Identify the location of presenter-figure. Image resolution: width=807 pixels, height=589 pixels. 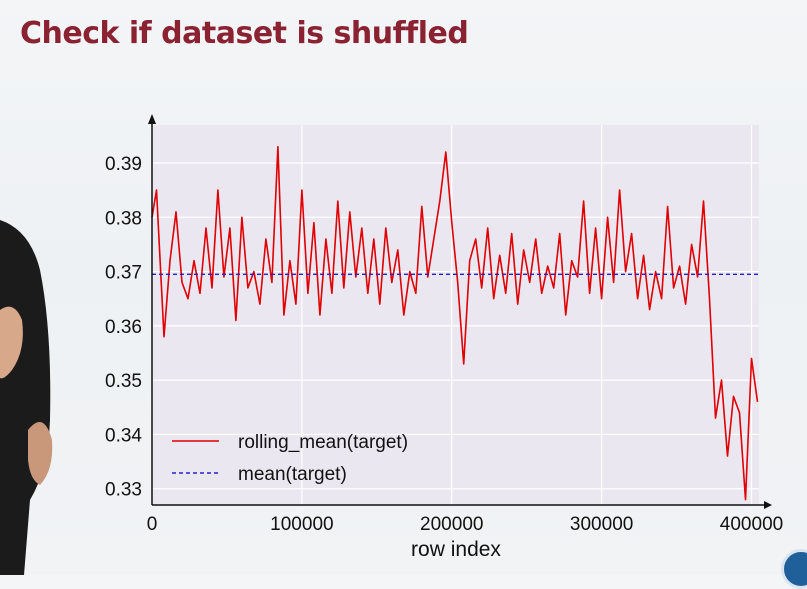
(26, 397).